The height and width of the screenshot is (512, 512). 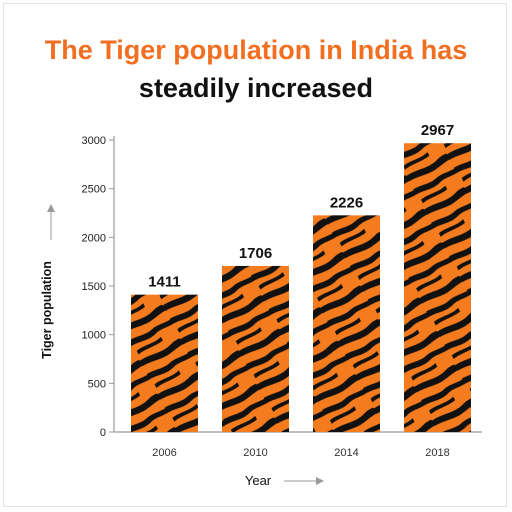 I want to click on x-tick-label-2014: 2014, so click(x=346, y=453).